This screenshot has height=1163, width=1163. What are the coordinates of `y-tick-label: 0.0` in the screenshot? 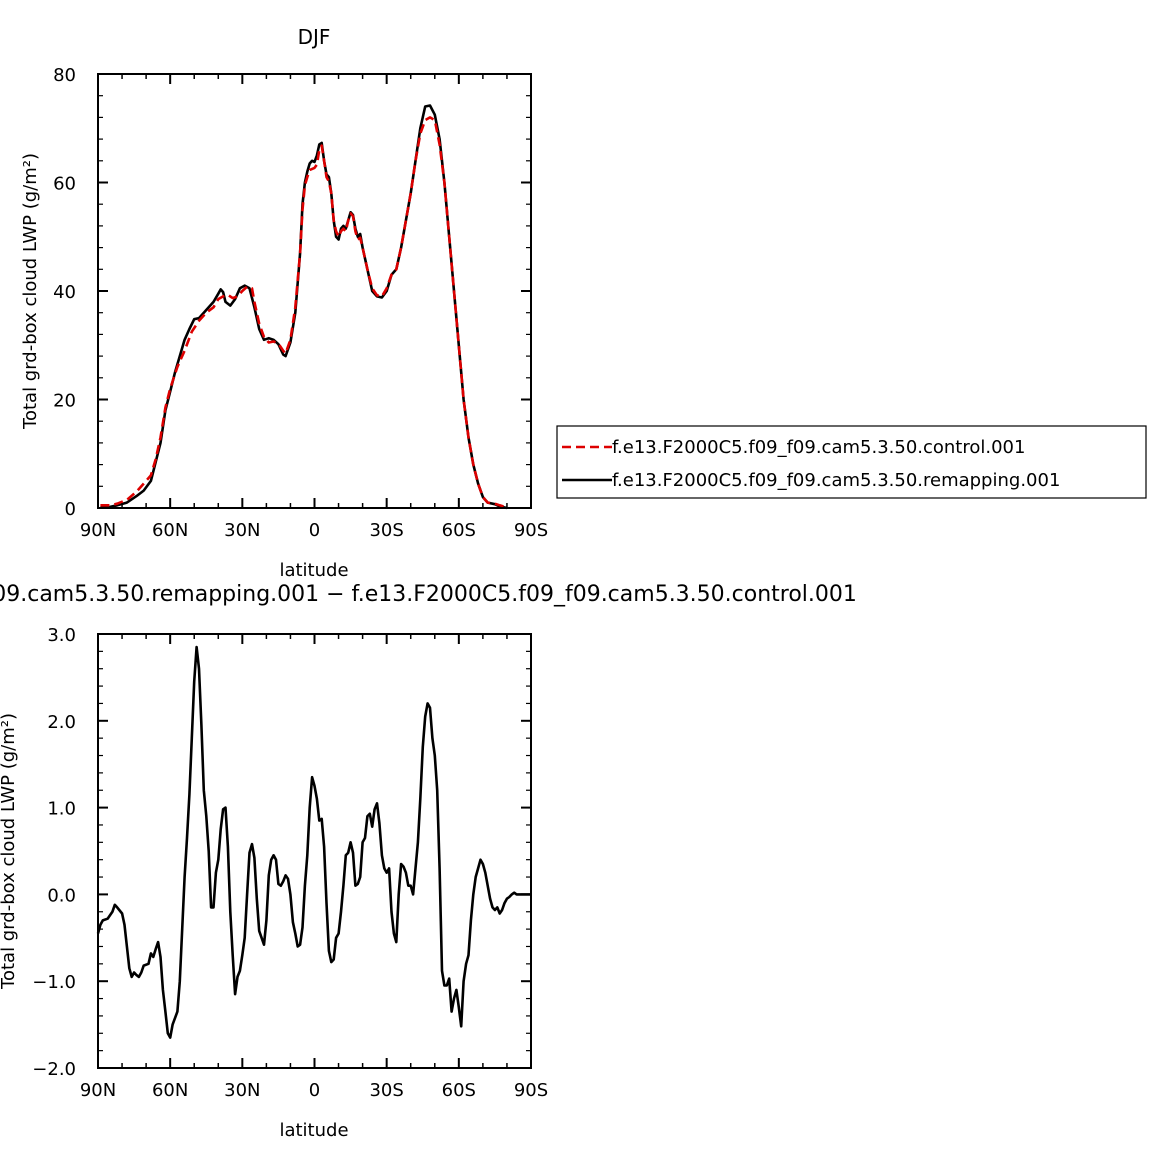 It's located at (61, 895).